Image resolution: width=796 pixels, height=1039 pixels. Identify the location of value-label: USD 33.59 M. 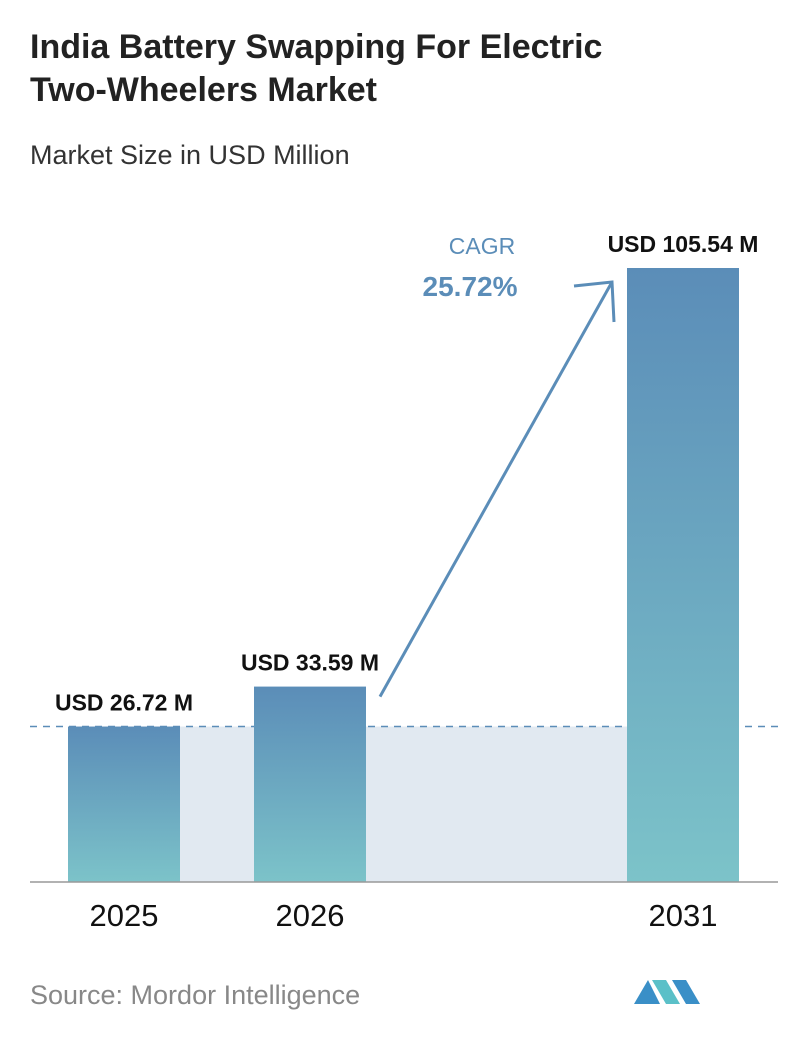
(310, 663).